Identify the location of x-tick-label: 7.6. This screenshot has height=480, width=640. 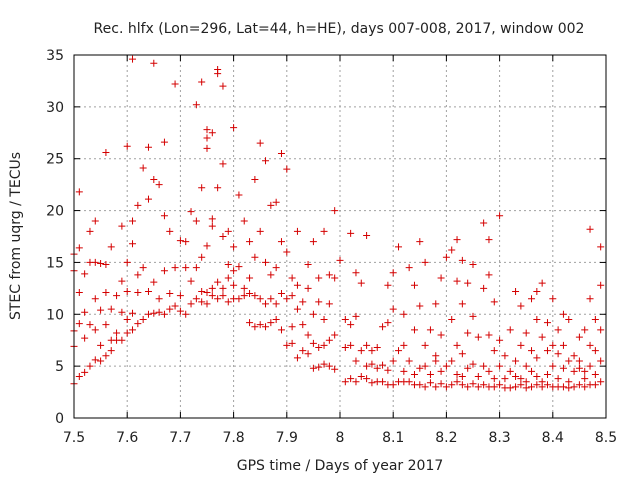
(127, 438).